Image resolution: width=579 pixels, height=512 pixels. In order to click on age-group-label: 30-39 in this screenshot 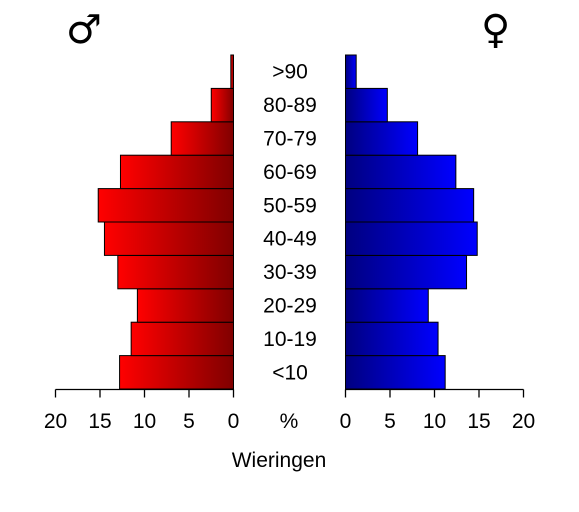, I will do `click(290, 272)`.